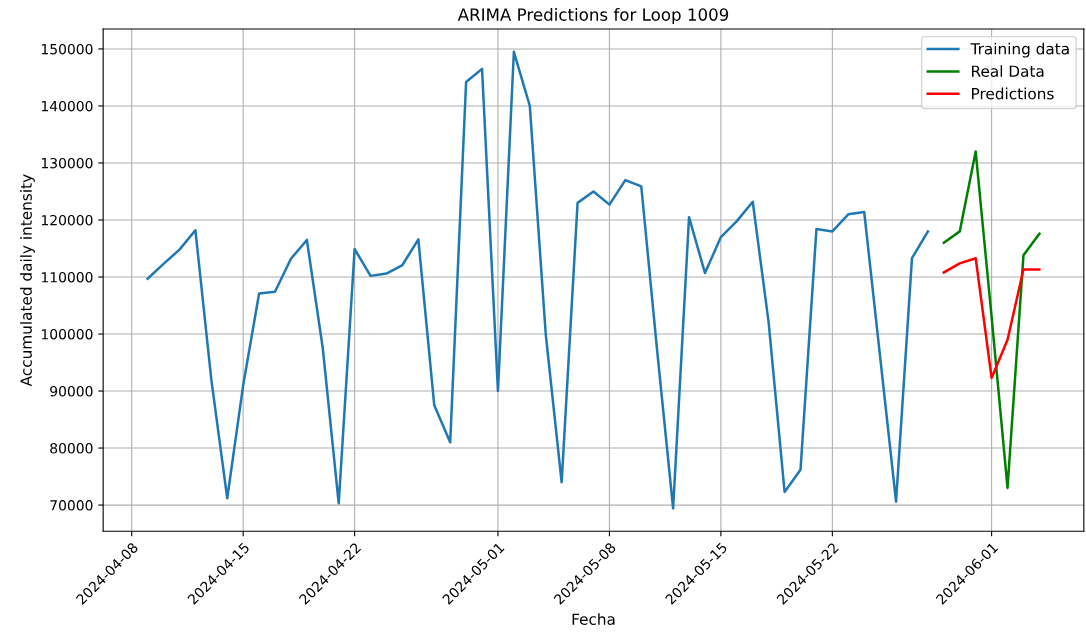 The height and width of the screenshot is (644, 1086). Describe the element at coordinates (593, 619) in the screenshot. I see `x-axis-title: Fecha` at that location.